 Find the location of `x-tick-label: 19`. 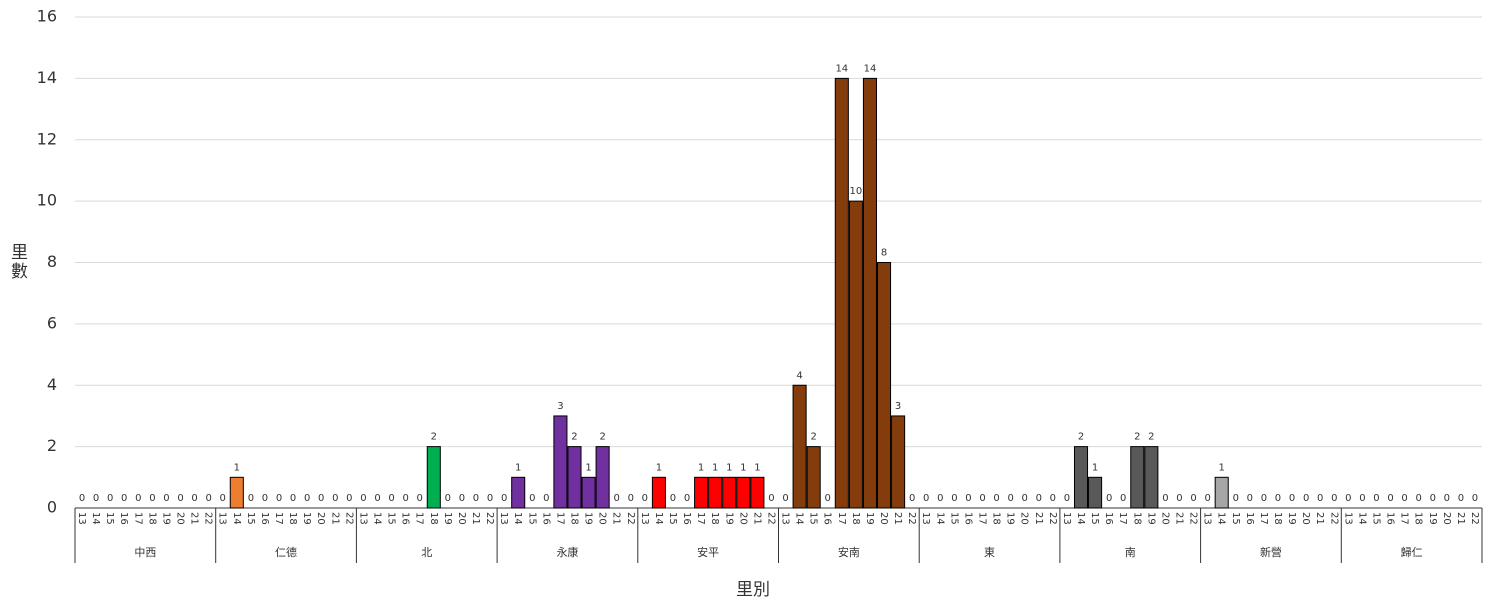

x-tick-label: 19 is located at coordinates (1150, 518).